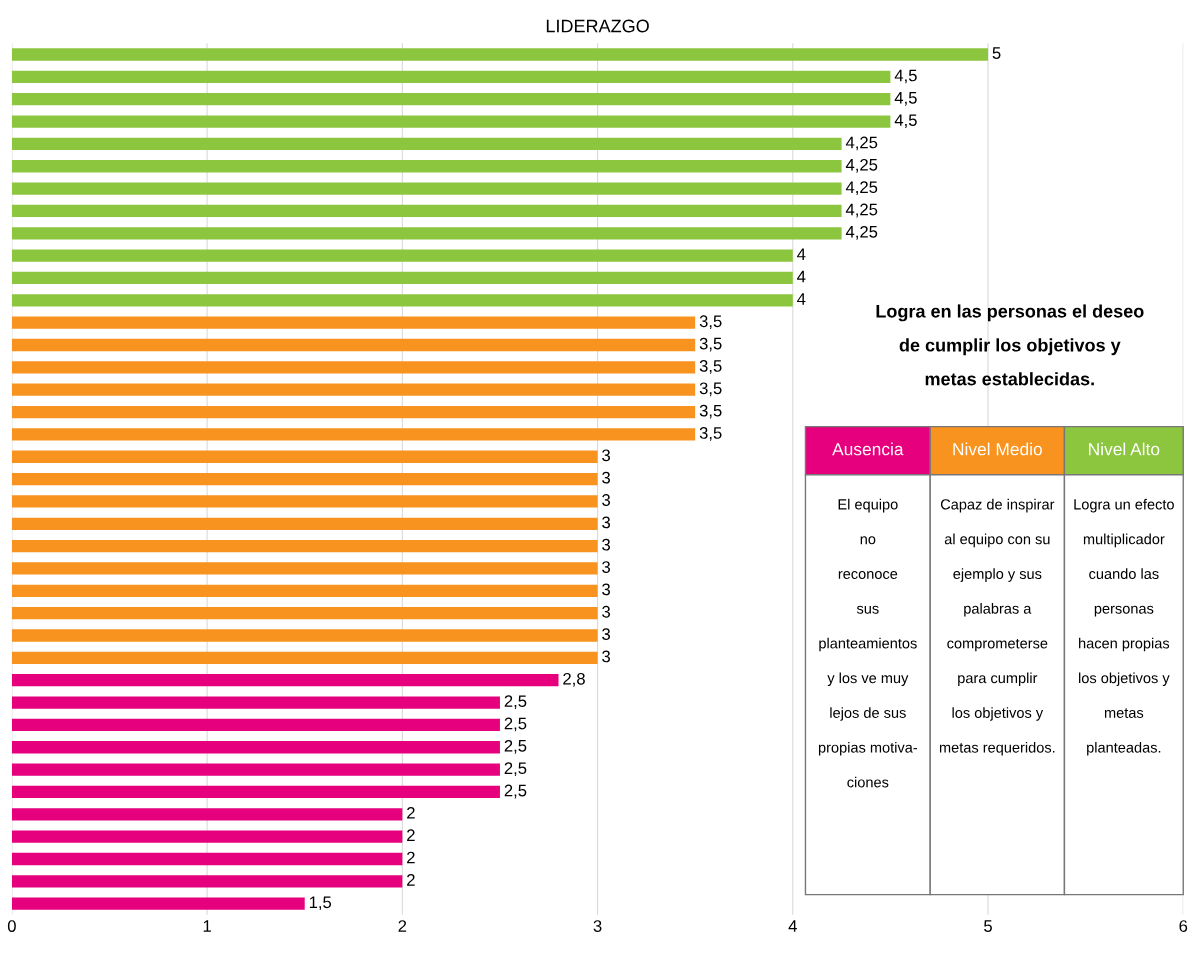 This screenshot has height=963, width=1188. Describe the element at coordinates (402, 926) in the screenshot. I see `x-tick-label: 2` at that location.